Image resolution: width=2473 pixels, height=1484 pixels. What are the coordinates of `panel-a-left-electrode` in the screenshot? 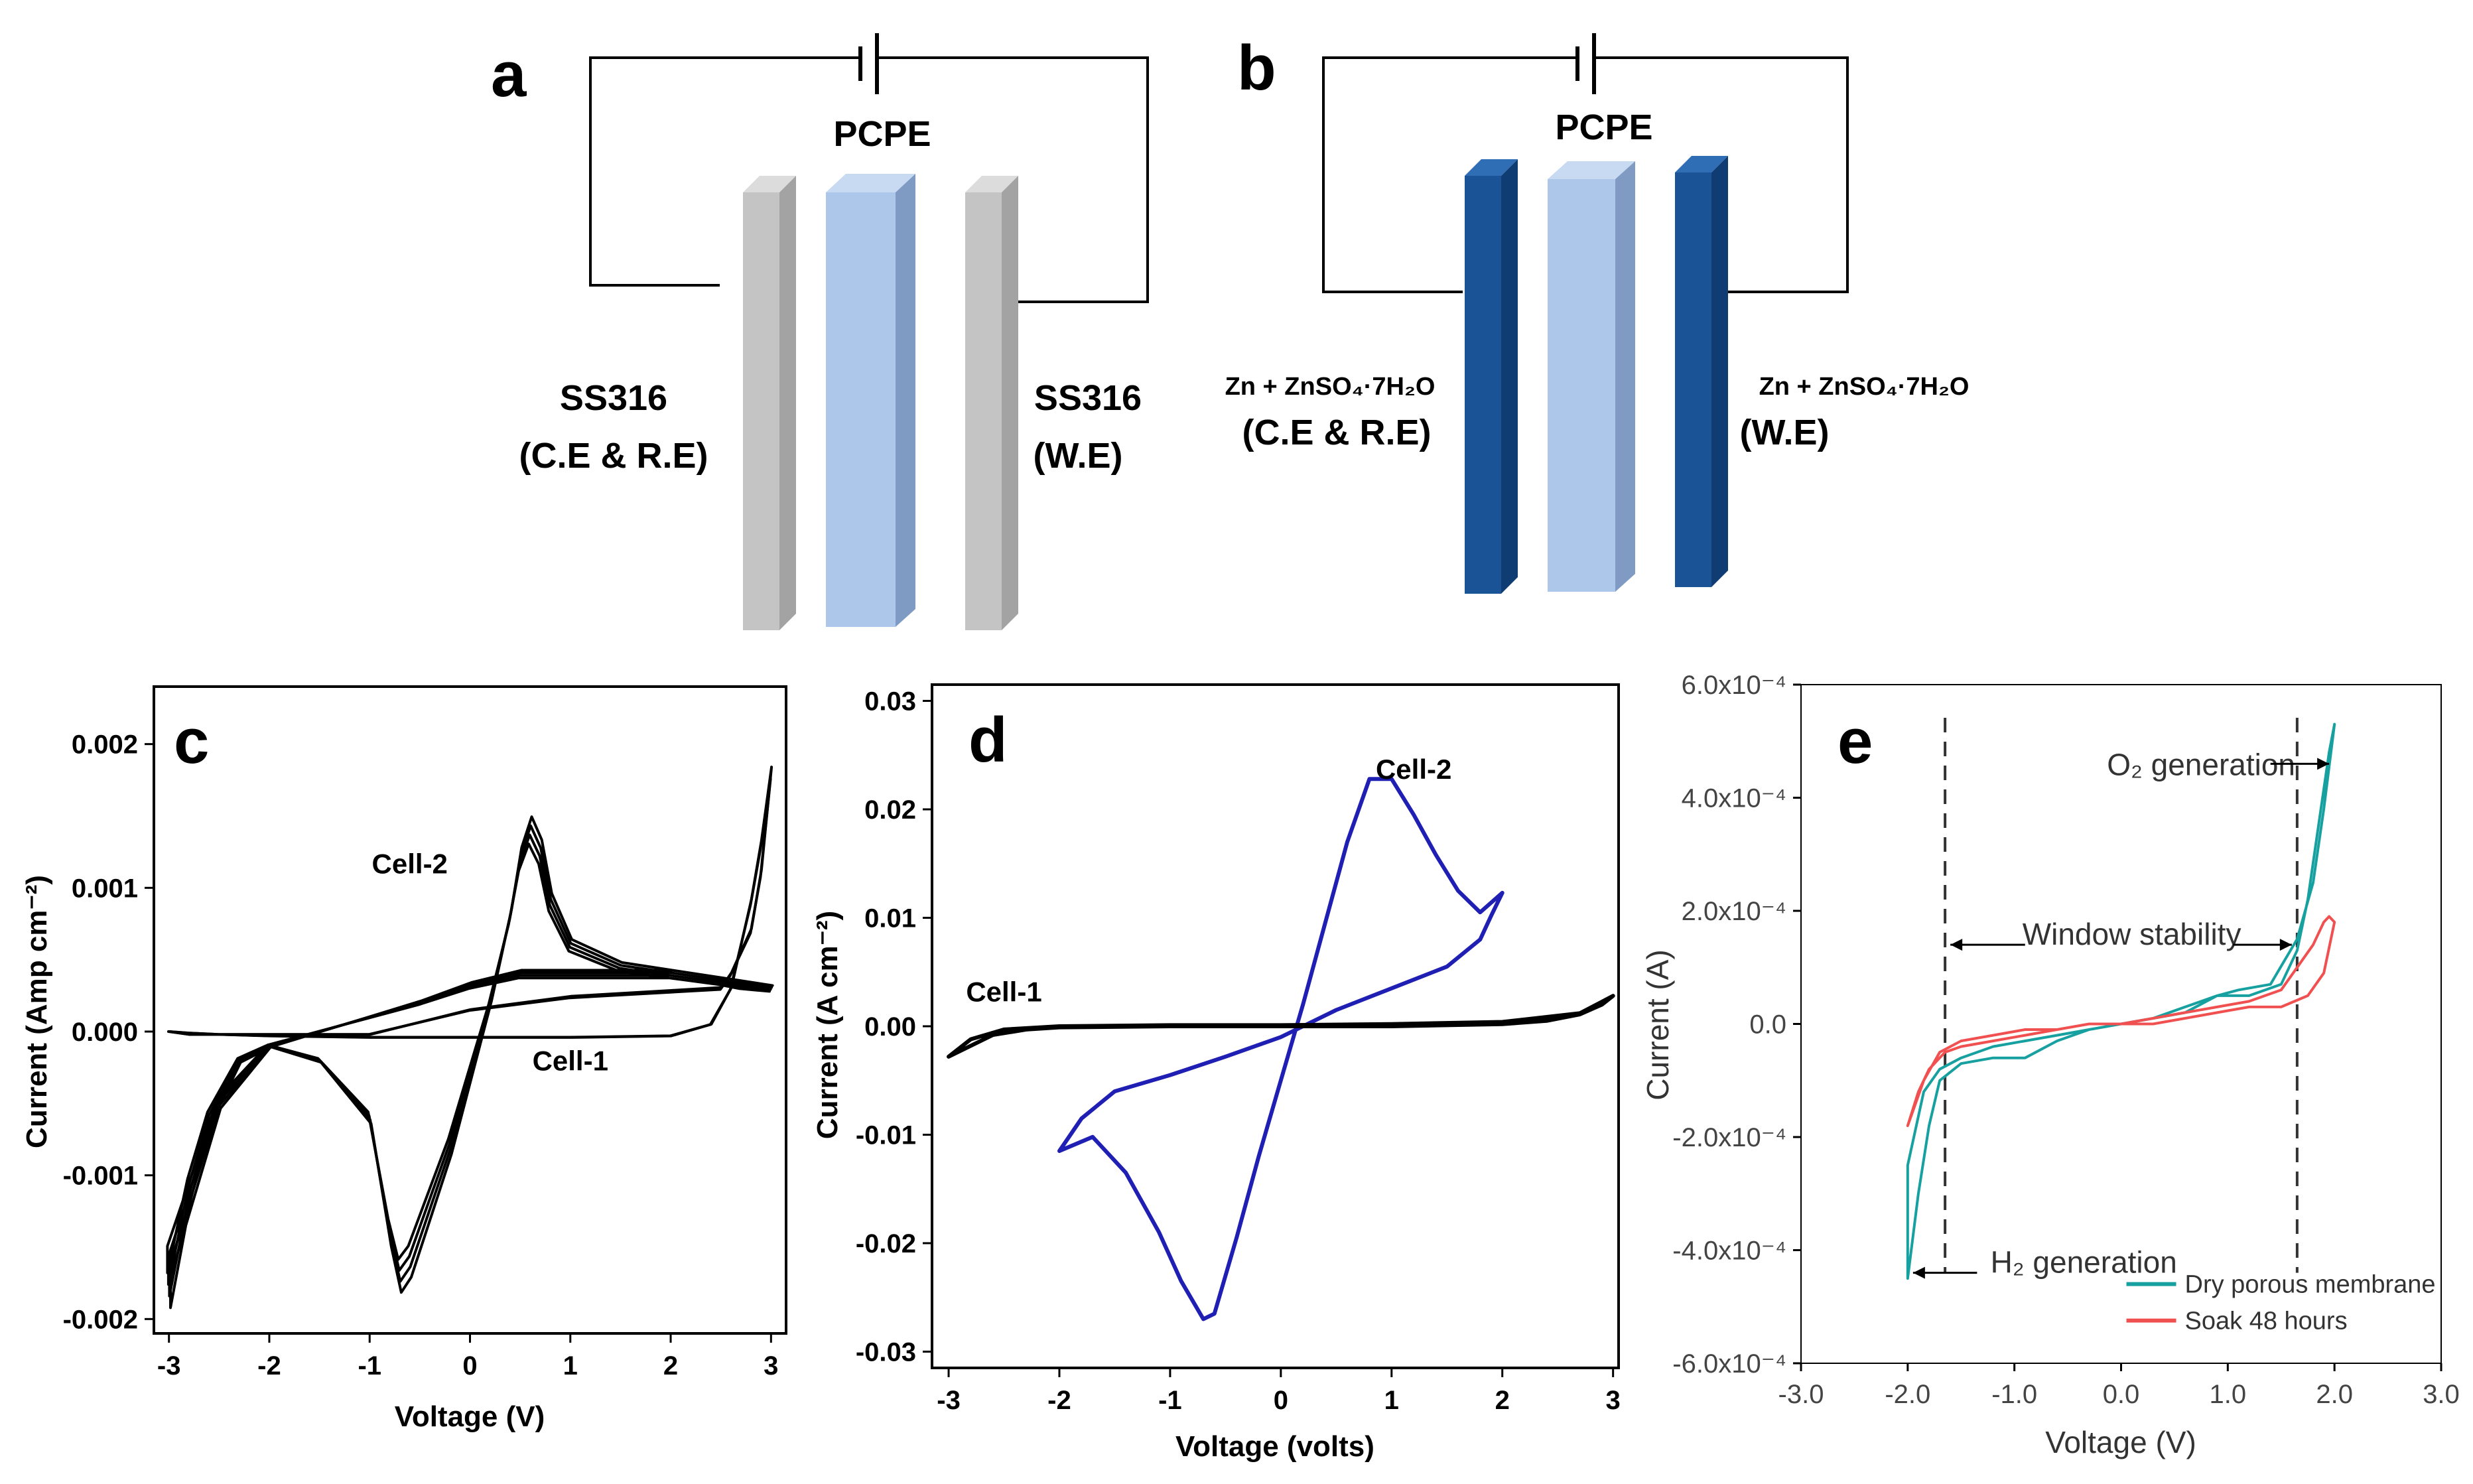 It's located at (770, 403).